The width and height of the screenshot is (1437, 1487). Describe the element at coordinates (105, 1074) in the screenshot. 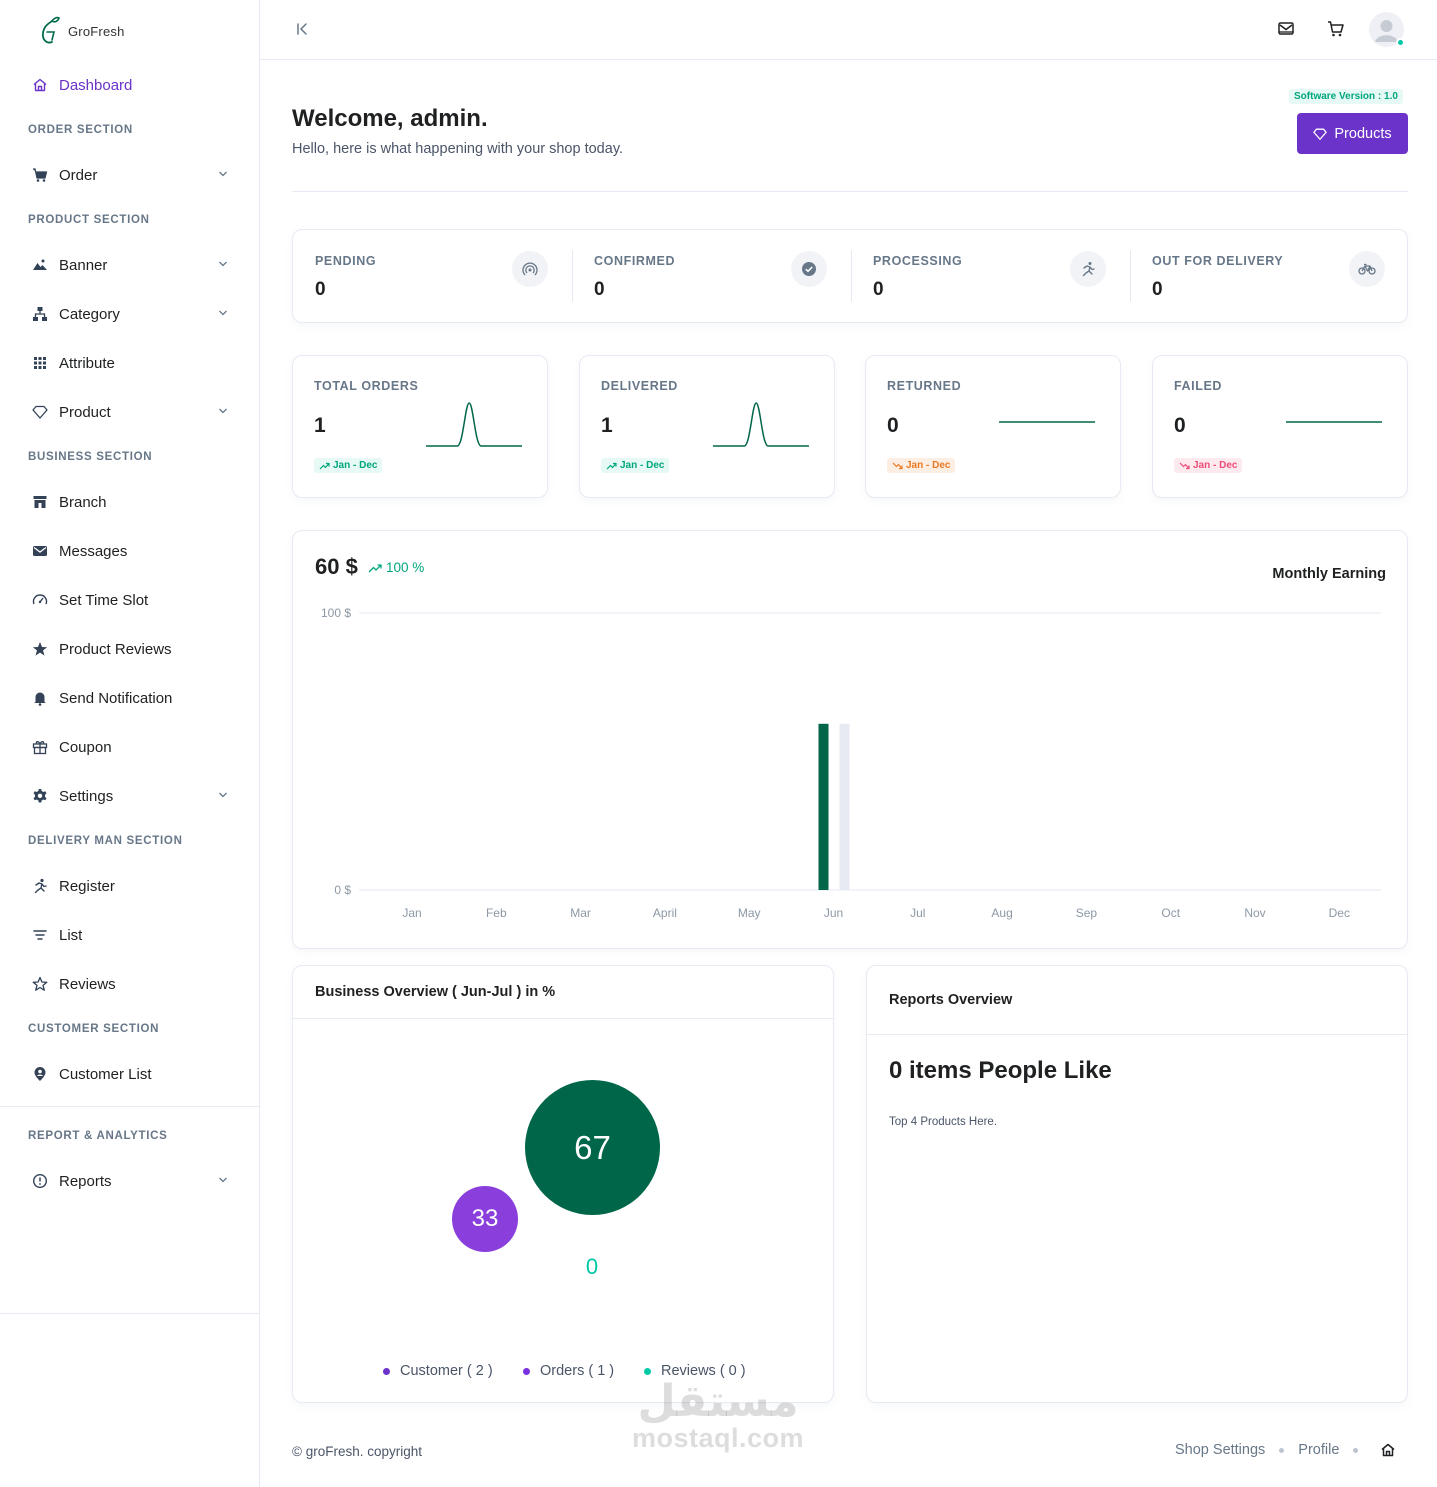

I see `sidebar-item-label: Customer List` at that location.